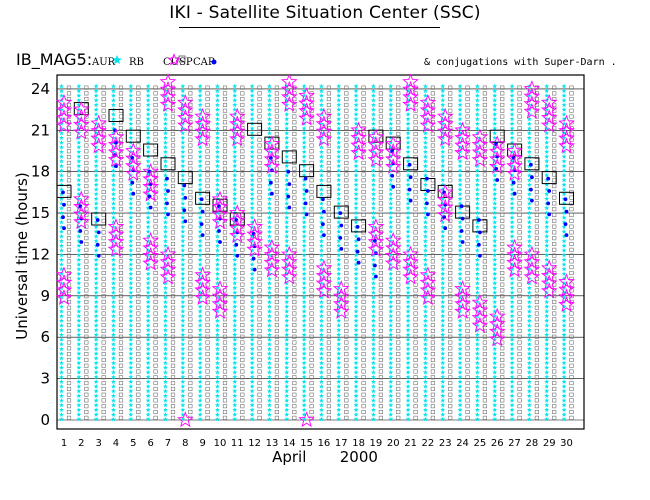  Describe the element at coordinates (174, 59) in the screenshot. I see `legend-cap-star` at that location.